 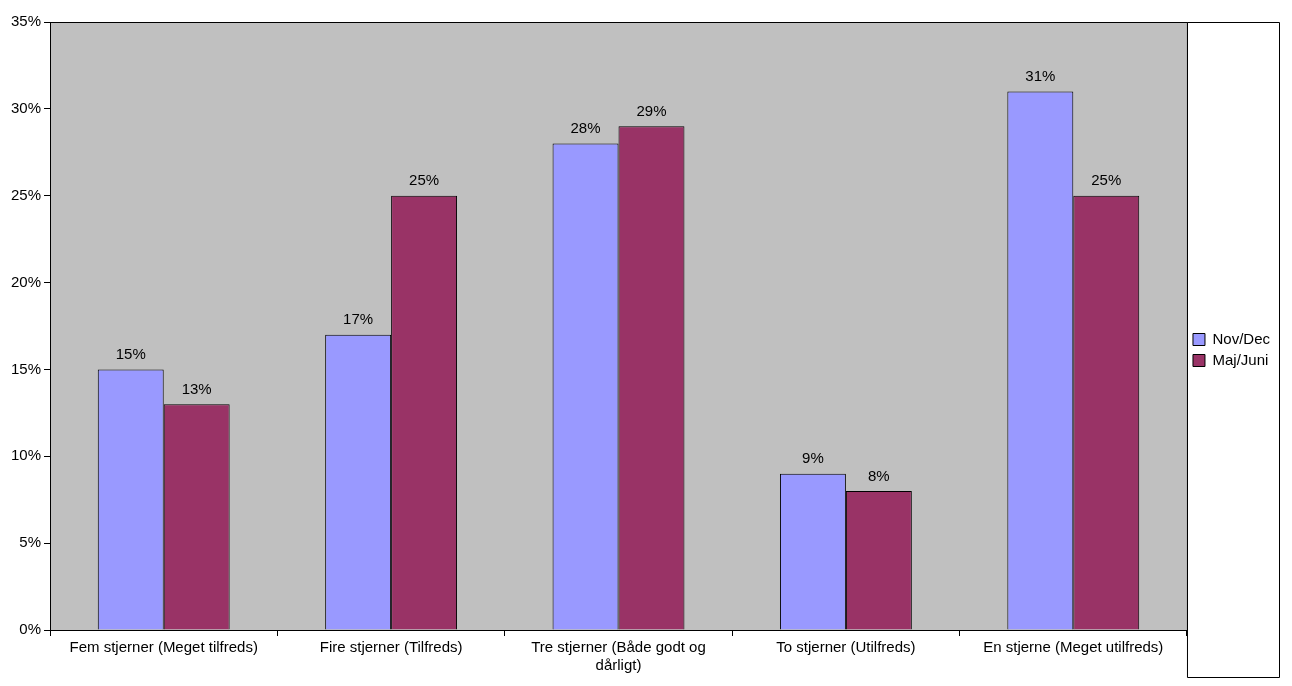 I want to click on data-label: 17%, so click(x=358, y=319).